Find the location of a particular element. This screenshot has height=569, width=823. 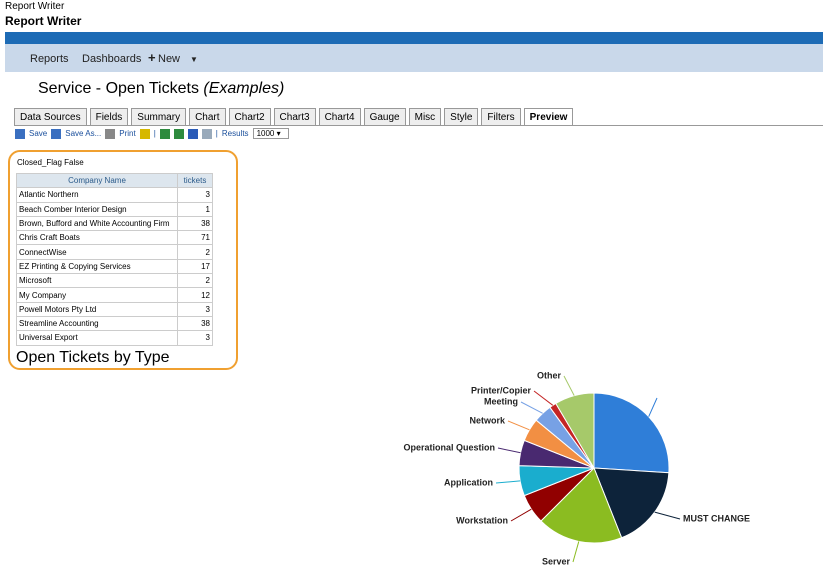

tab: Chart2 is located at coordinates (249, 117).